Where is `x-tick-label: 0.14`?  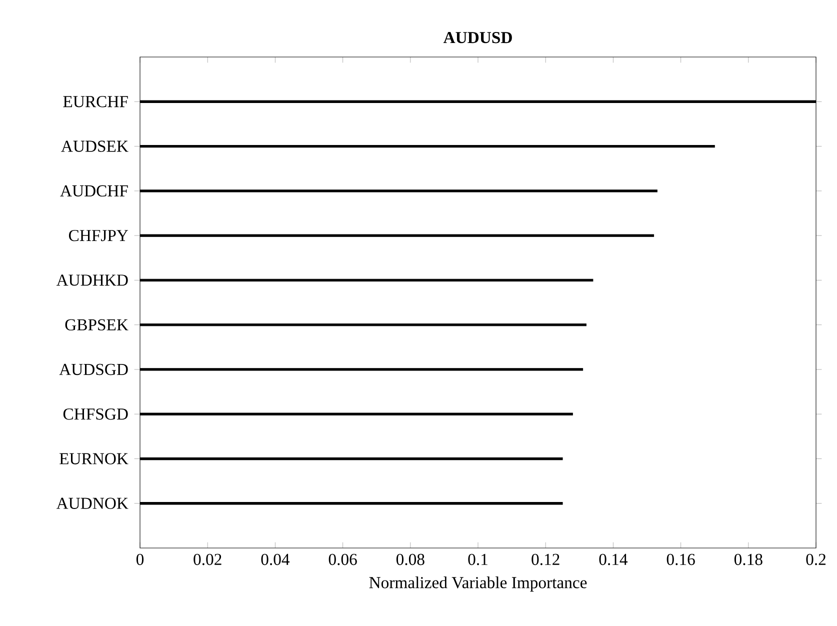 x-tick-label: 0.14 is located at coordinates (613, 560).